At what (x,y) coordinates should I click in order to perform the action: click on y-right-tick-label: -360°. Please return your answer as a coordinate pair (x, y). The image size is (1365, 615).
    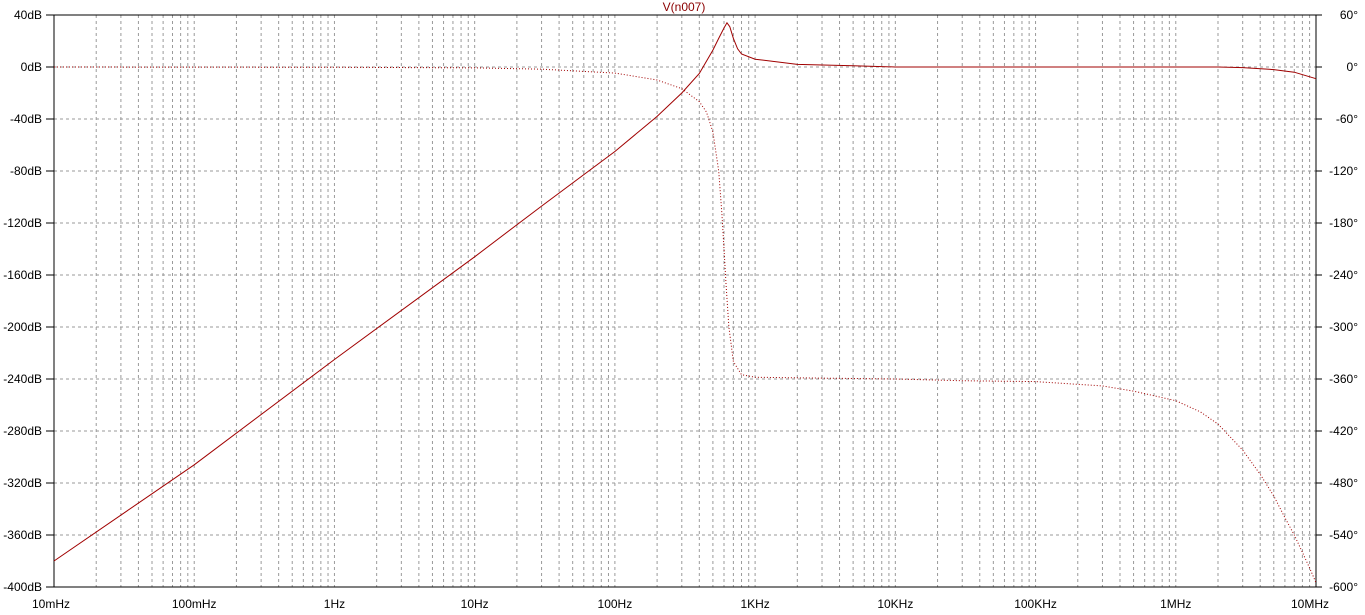
    Looking at the image, I should click on (1343, 379).